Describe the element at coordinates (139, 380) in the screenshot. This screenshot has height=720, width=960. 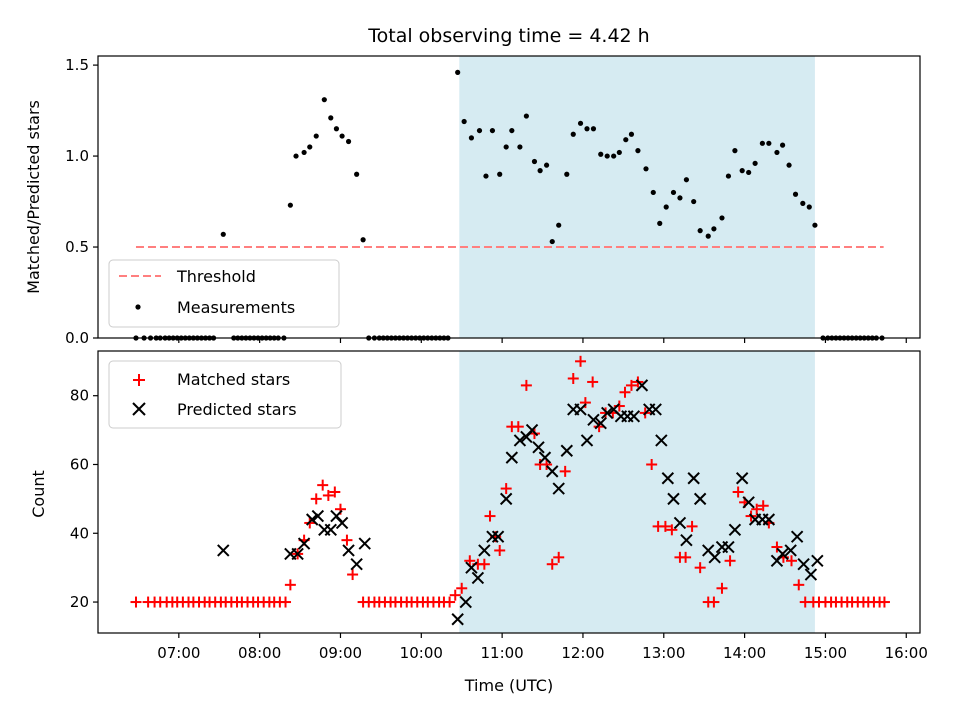
I see `legend-matched-swatch` at that location.